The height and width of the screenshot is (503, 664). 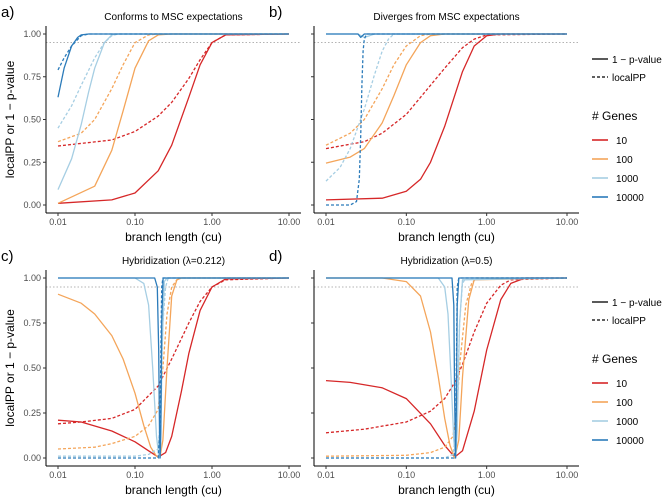 What do you see at coordinates (173, 261) in the screenshot?
I see `panel-title: Hybridization (λ=0.212)` at bounding box center [173, 261].